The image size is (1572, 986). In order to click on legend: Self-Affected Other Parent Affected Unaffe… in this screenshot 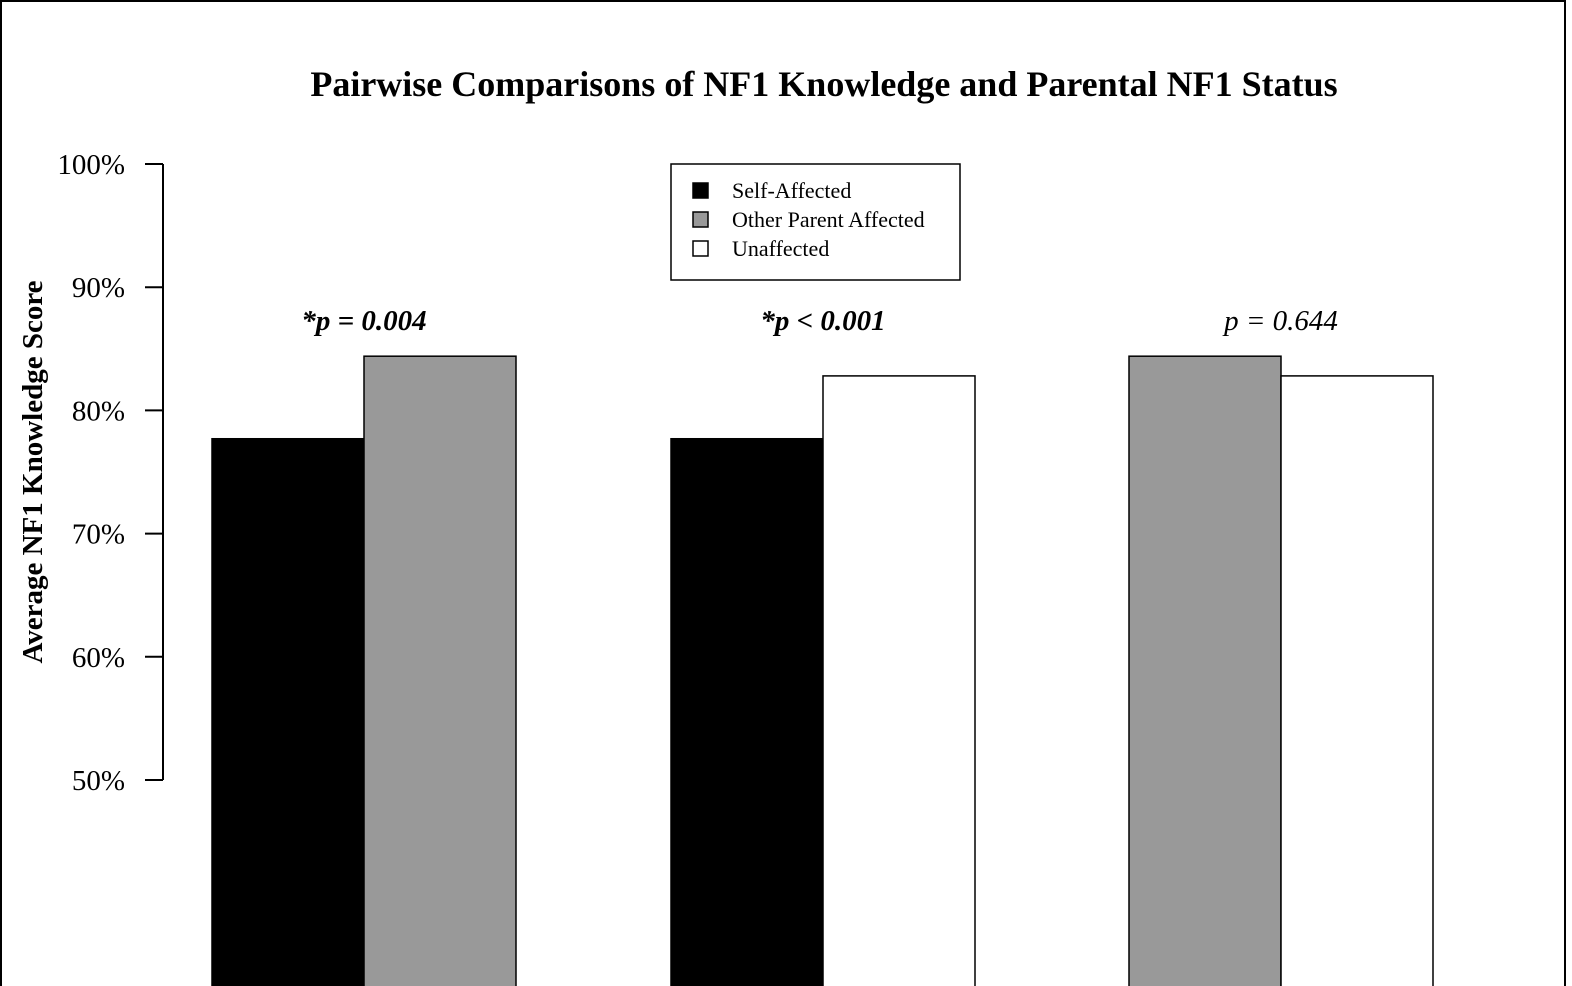, I will do `click(815, 222)`.